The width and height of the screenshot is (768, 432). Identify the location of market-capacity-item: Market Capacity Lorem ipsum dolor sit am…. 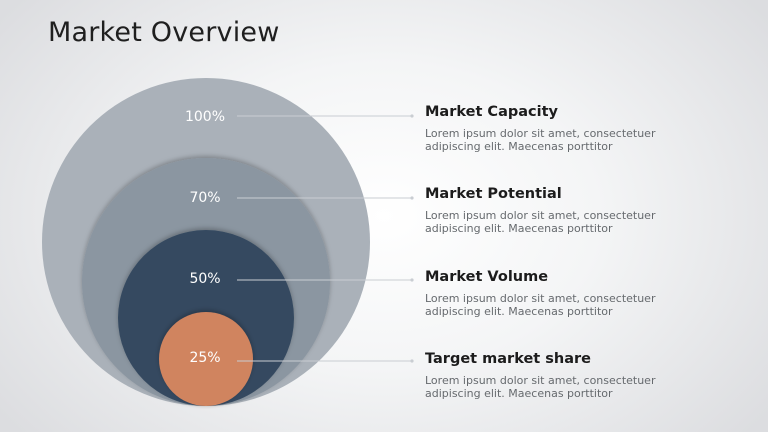
(590, 128).